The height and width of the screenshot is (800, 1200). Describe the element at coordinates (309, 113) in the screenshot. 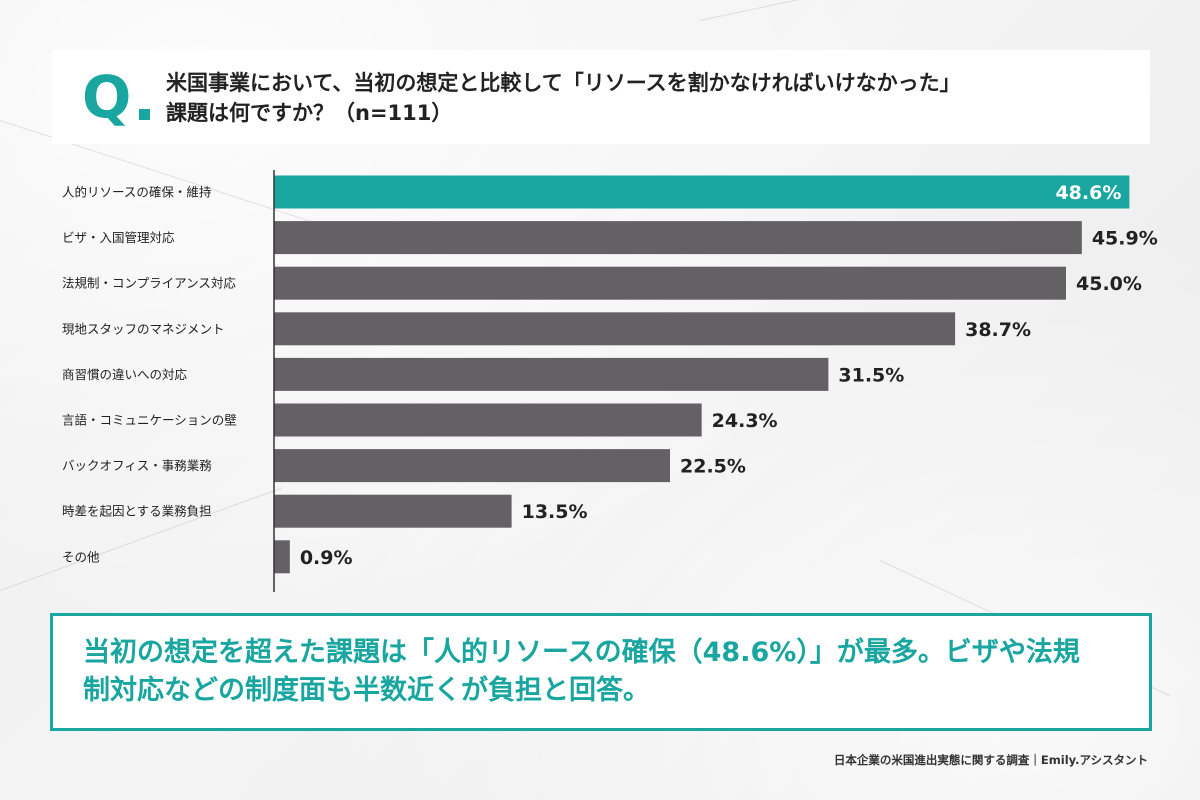

I see `question-line-2: 課題は何ですか？（n=111）` at that location.